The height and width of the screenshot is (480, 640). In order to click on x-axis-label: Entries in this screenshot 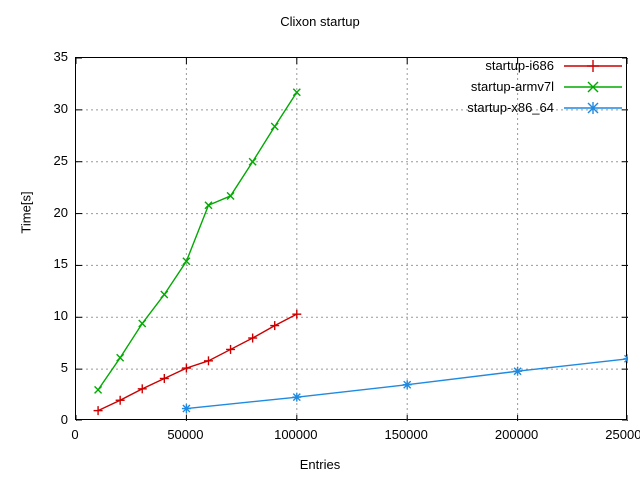, I will do `click(320, 464)`.